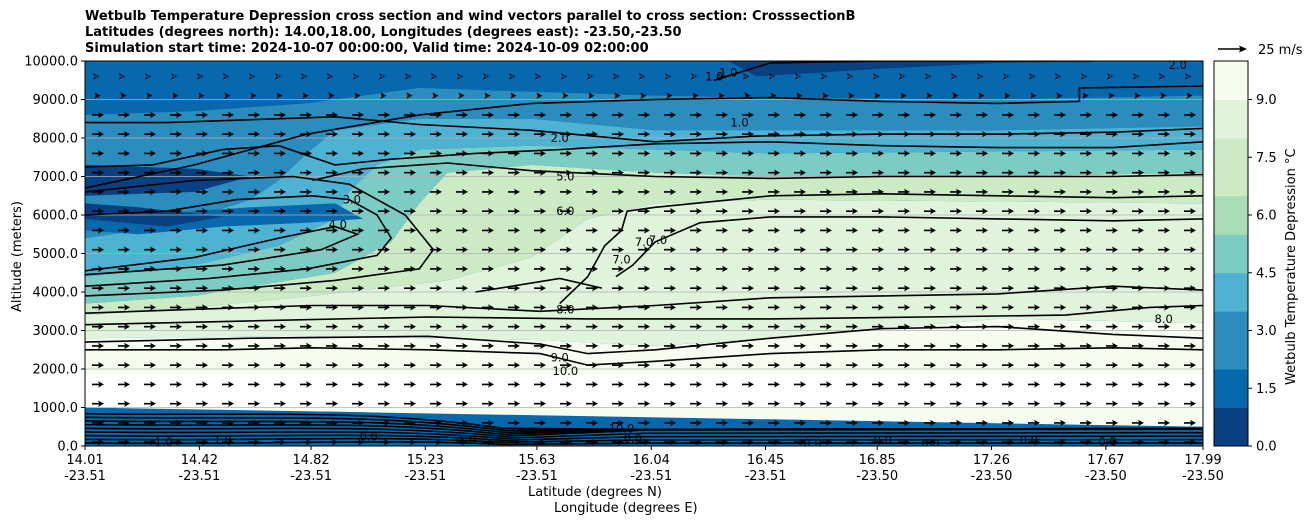 The image size is (1312, 526). What do you see at coordinates (1266, 331) in the screenshot?
I see `colorbar-tick-label-2: 3.0` at bounding box center [1266, 331].